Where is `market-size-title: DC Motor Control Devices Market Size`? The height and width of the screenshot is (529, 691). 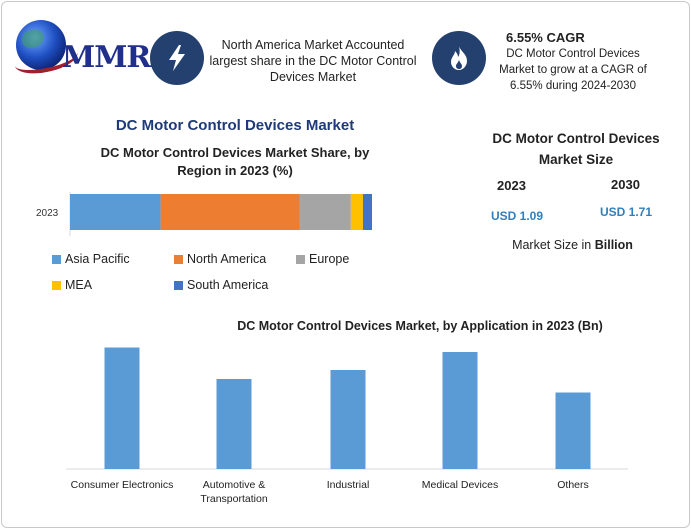
market-size-title: DC Motor Control Devices Market Size is located at coordinates (576, 149).